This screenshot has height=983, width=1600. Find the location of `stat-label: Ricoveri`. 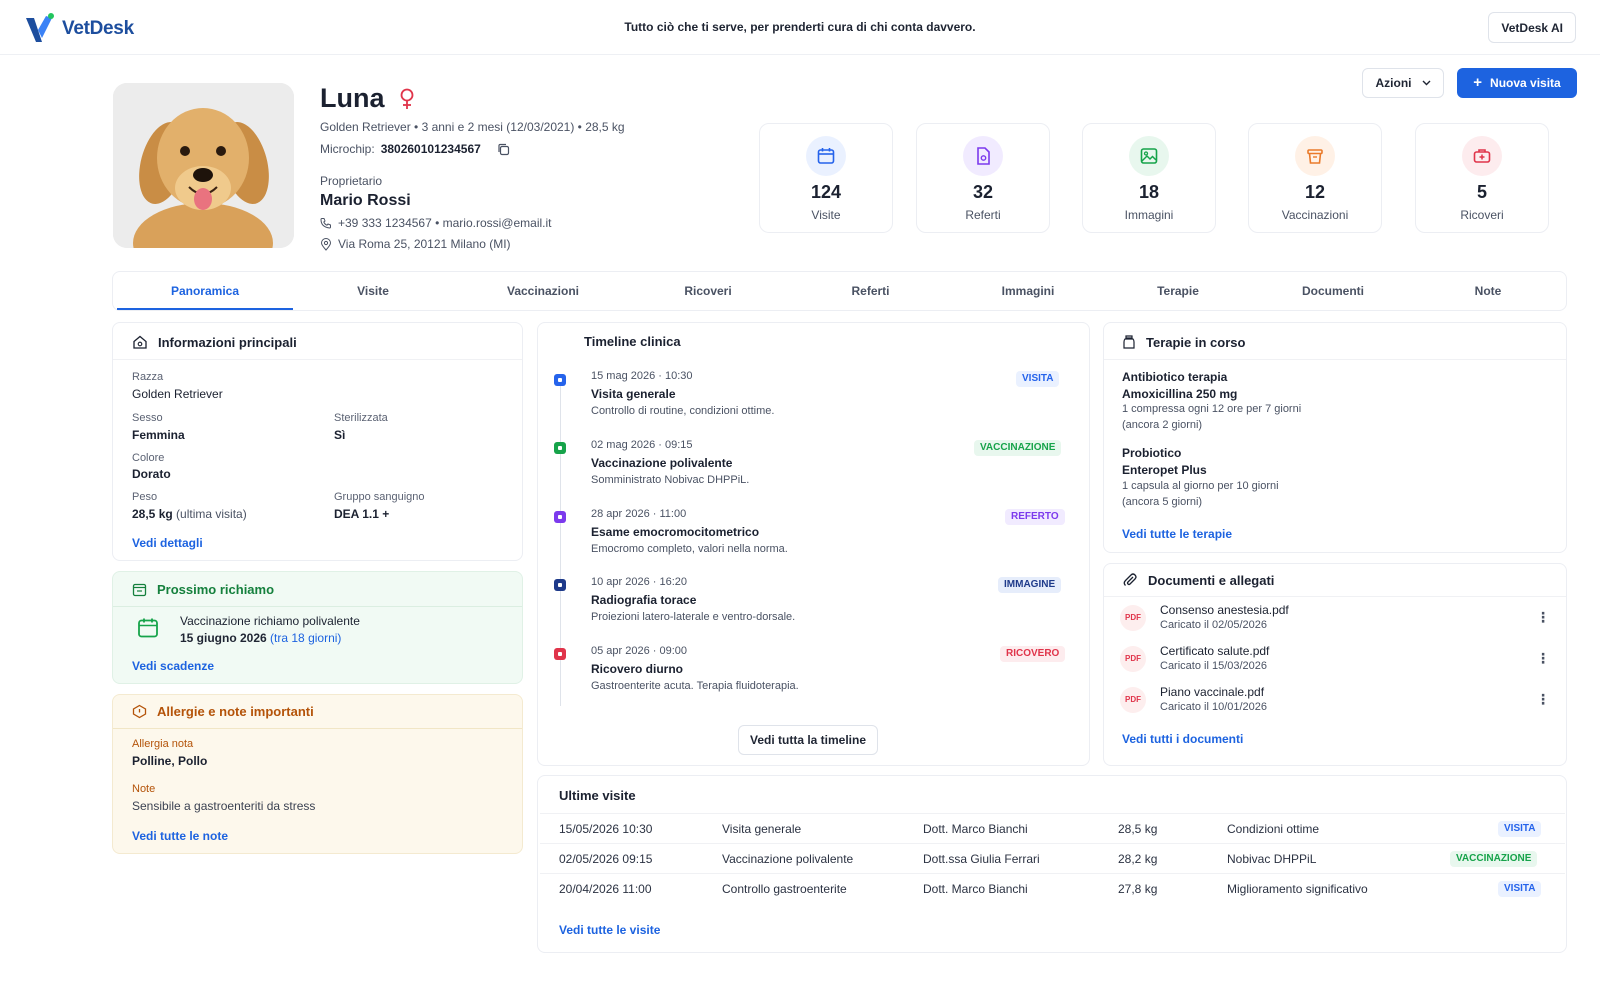

stat-label: Ricoveri is located at coordinates (1482, 215).